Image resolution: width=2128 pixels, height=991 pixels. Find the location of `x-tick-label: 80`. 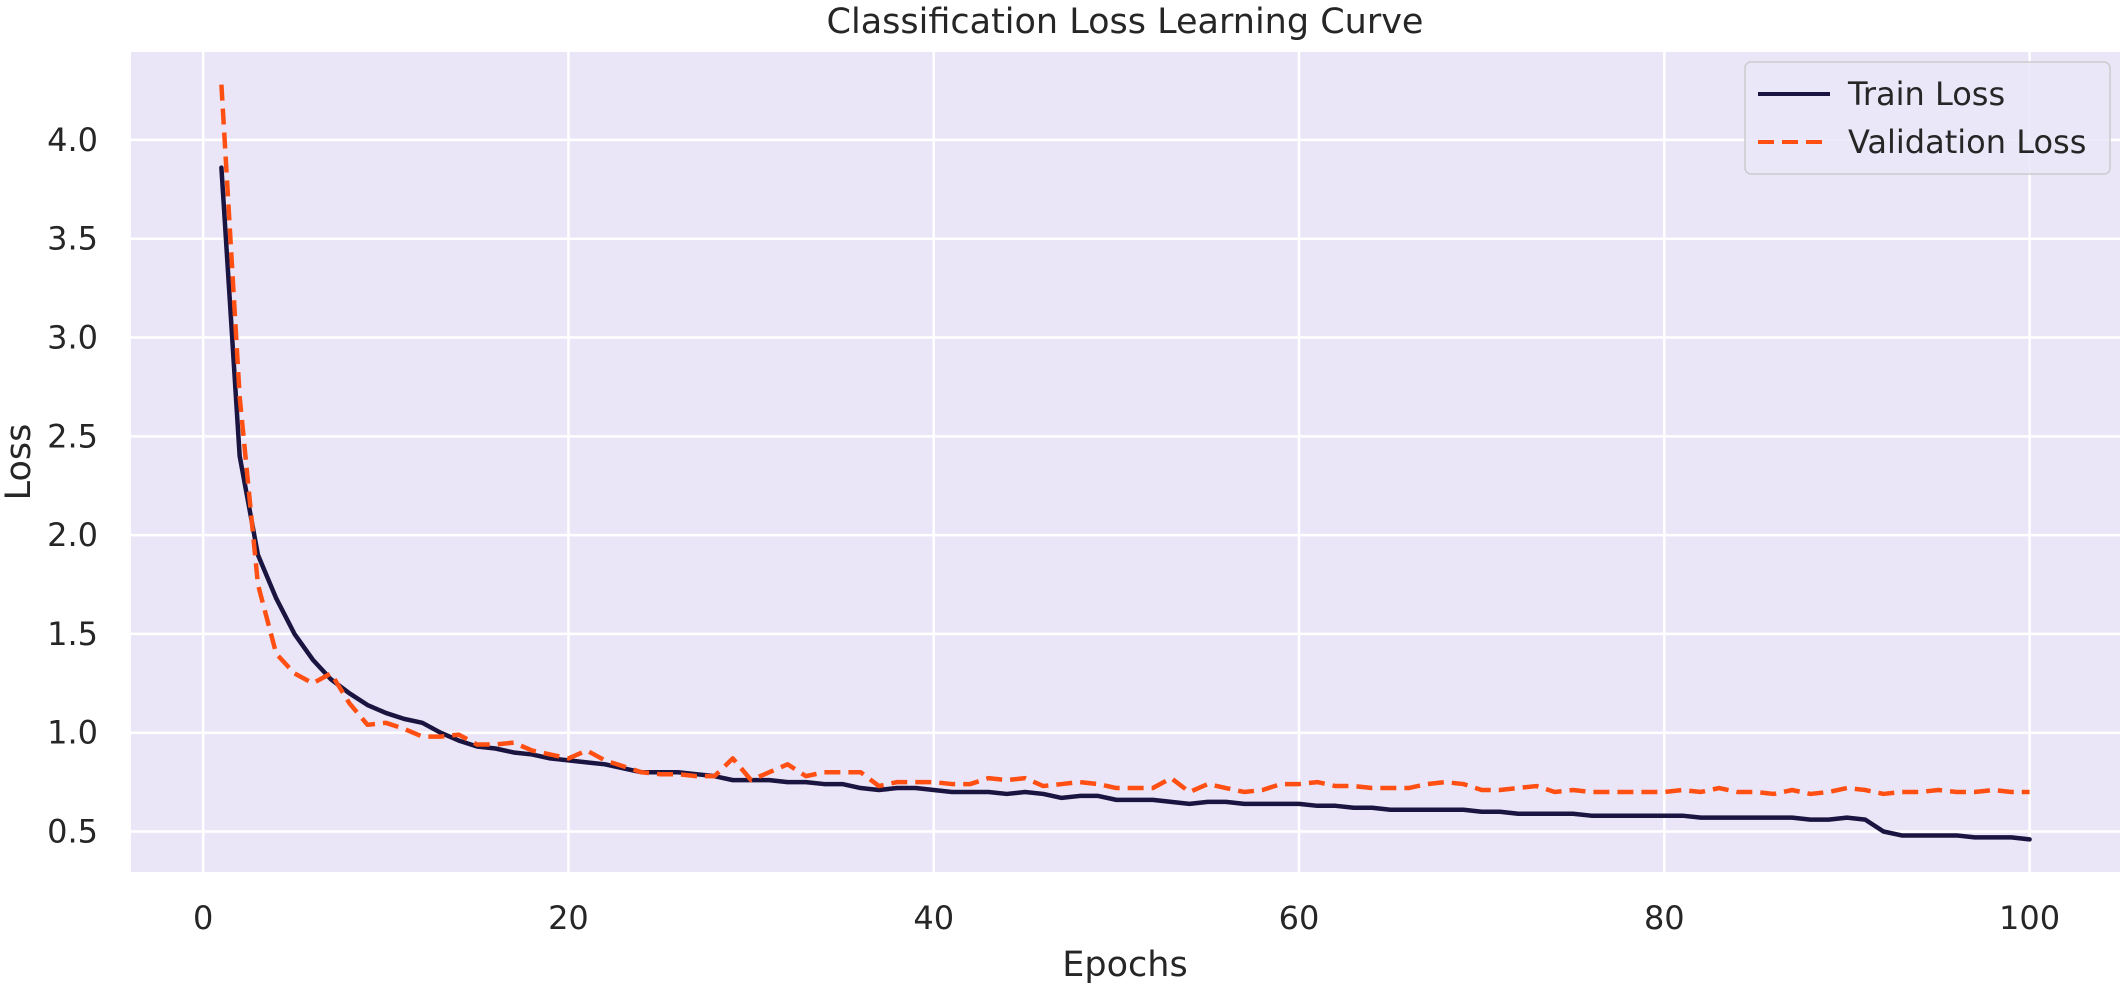

x-tick-label: 80 is located at coordinates (1664, 918).